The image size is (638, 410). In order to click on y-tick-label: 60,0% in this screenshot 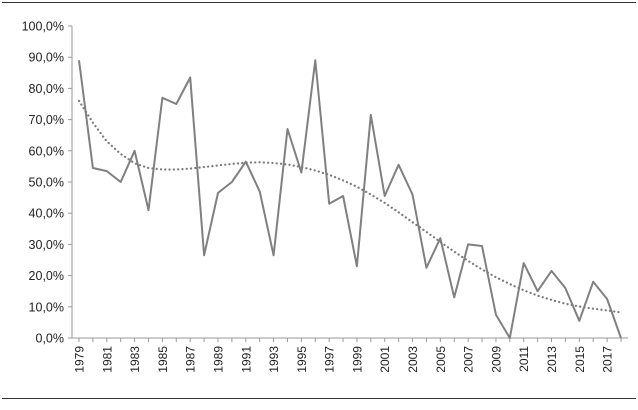, I will do `click(46, 151)`.